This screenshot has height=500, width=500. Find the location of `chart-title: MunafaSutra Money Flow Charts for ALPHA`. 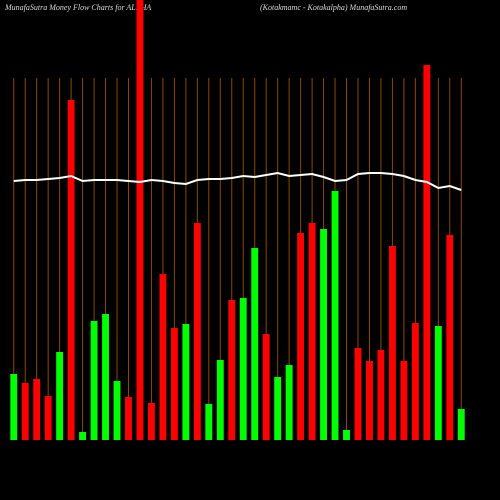

chart-title: MunafaSutra Money Flow Charts for ALPHA is located at coordinates (77, 7).